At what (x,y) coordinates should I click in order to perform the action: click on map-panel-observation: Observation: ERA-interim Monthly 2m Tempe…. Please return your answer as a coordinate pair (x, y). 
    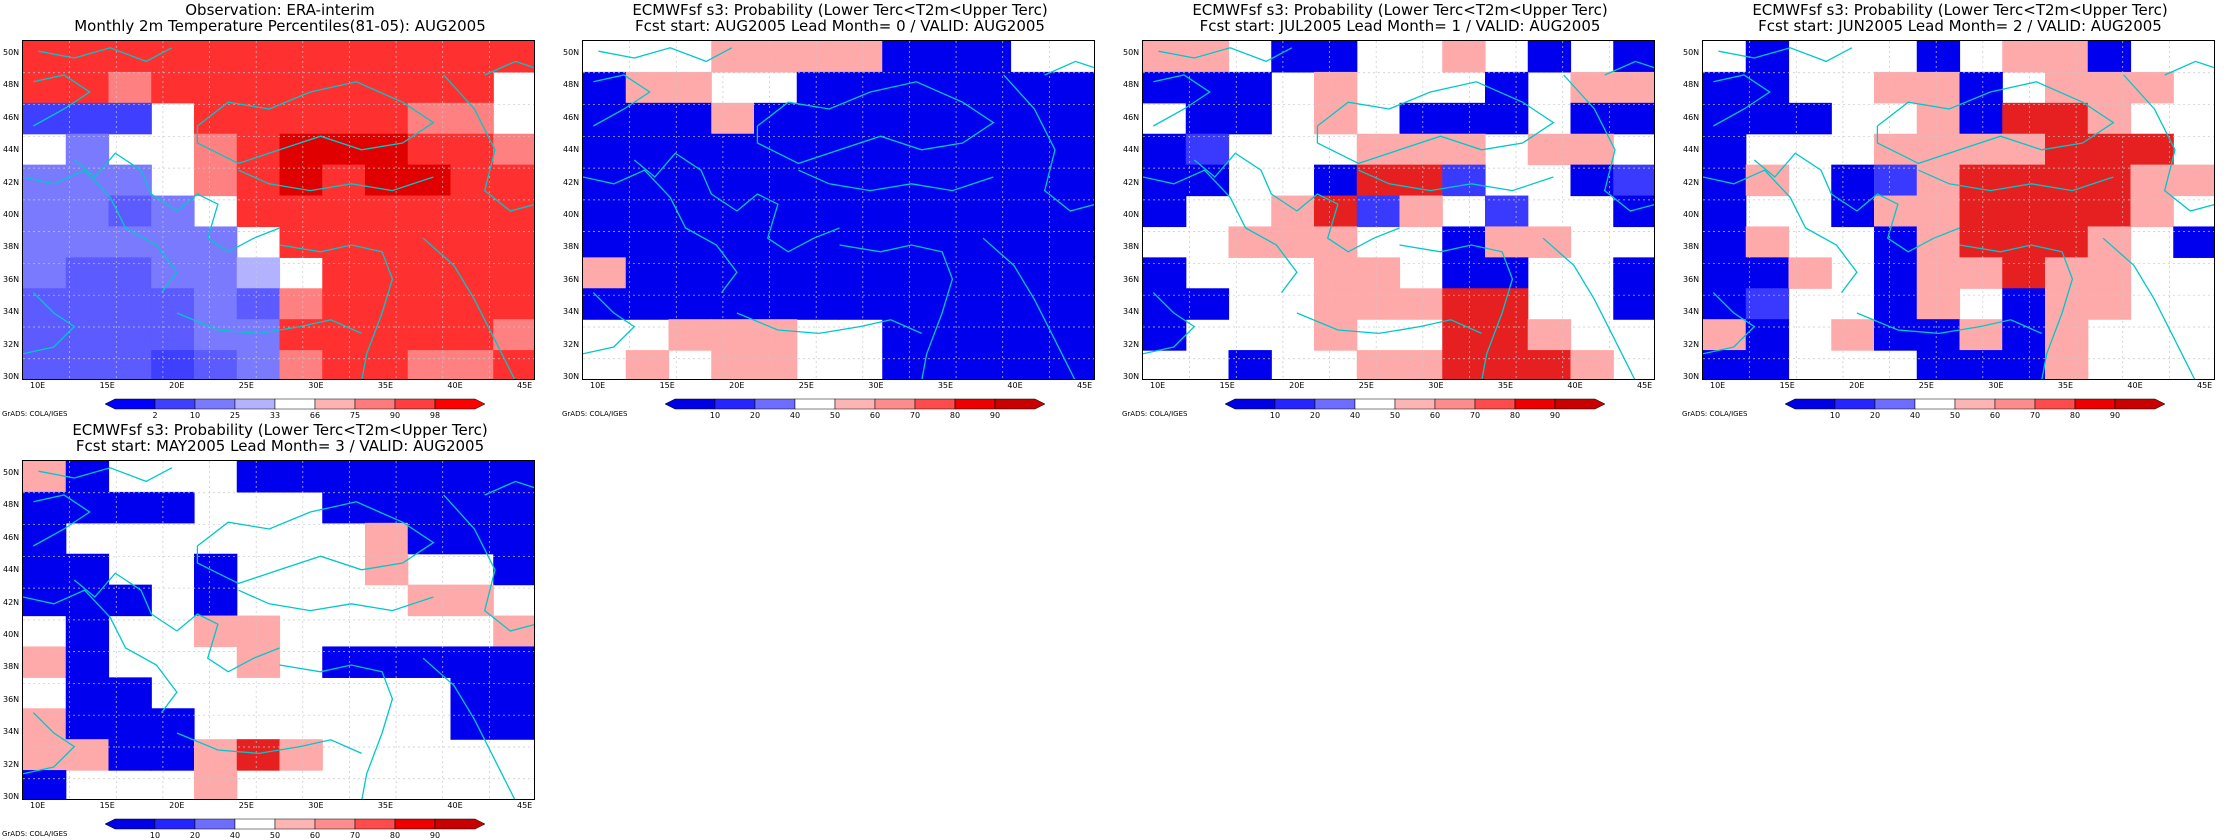
    Looking at the image, I should click on (280, 210).